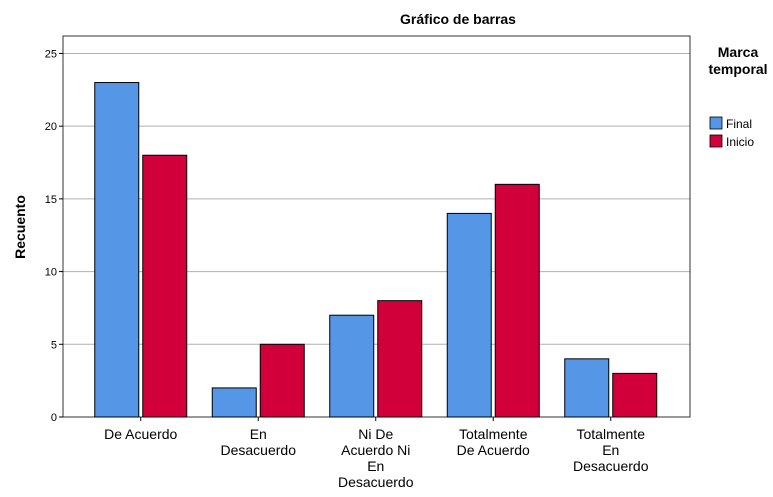  What do you see at coordinates (51, 127) in the screenshot?
I see `y-tick-label: 20` at bounding box center [51, 127].